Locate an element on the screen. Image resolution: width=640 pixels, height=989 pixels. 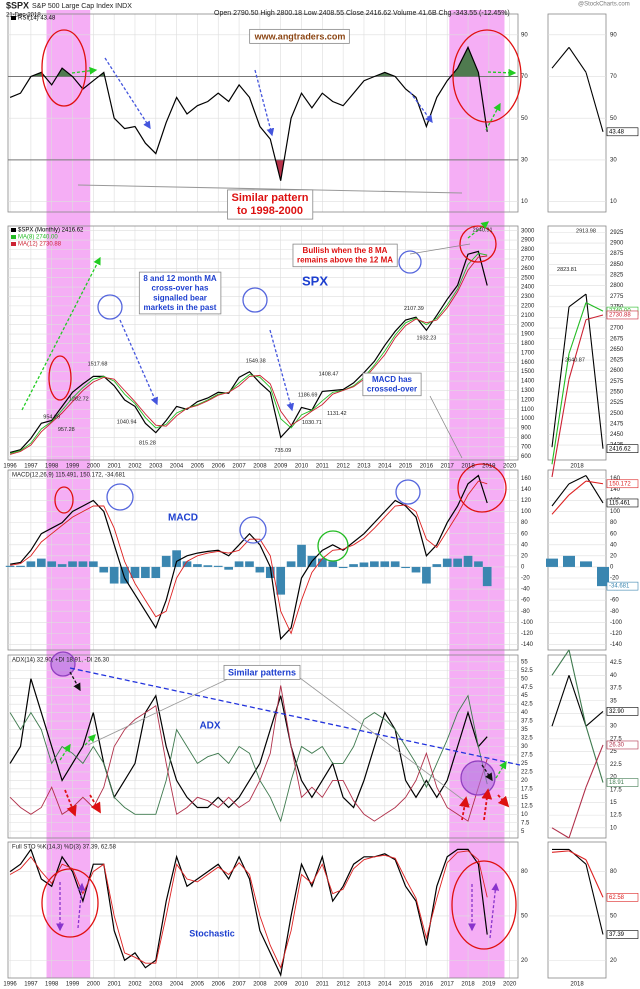
y-tick-label: 800 is located at coordinates (526, 438).